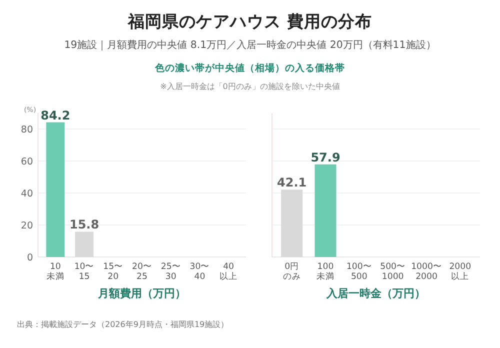 The height and width of the screenshot is (348, 500). What do you see at coordinates (84, 272) in the screenshot?
I see `x-tick-label: 10〜 15` at bounding box center [84, 272].